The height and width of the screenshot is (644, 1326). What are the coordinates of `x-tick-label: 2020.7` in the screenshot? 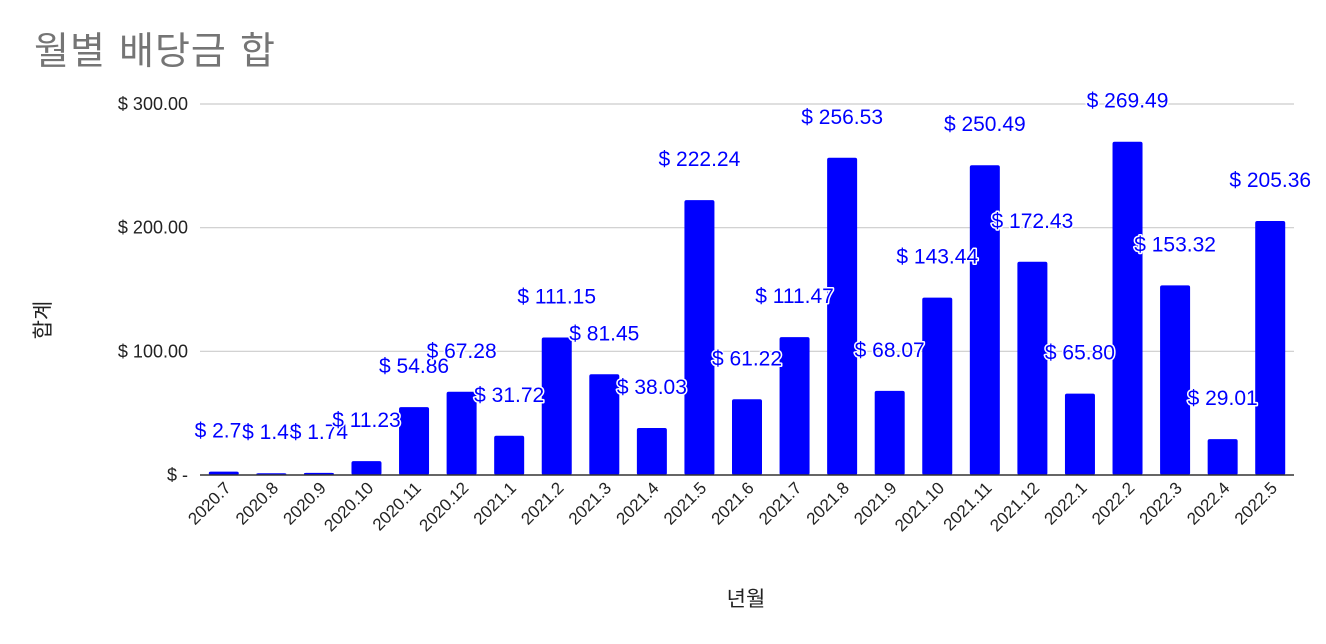 It's located at (209, 503).